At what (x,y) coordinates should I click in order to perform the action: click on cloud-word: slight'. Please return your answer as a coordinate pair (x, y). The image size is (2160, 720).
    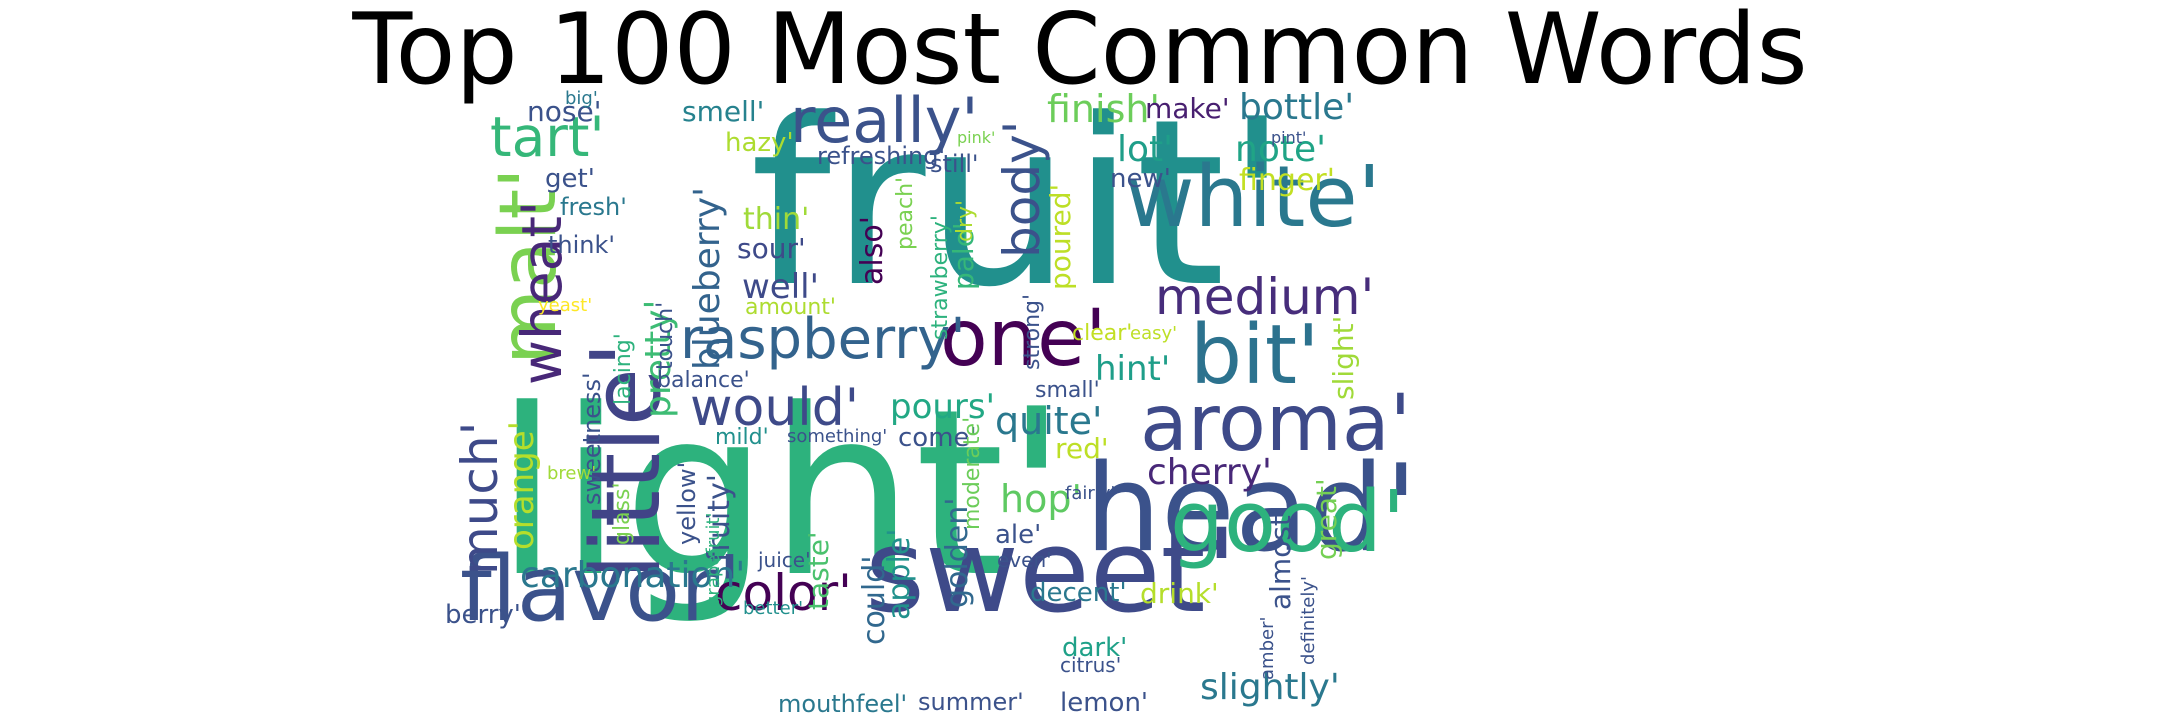
    Looking at the image, I should click on (1343, 357).